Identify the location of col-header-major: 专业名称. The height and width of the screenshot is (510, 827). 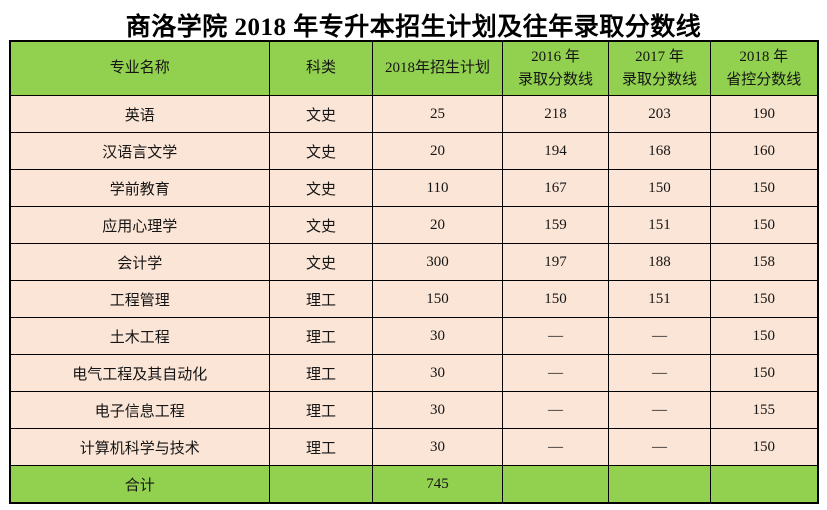
(139, 68).